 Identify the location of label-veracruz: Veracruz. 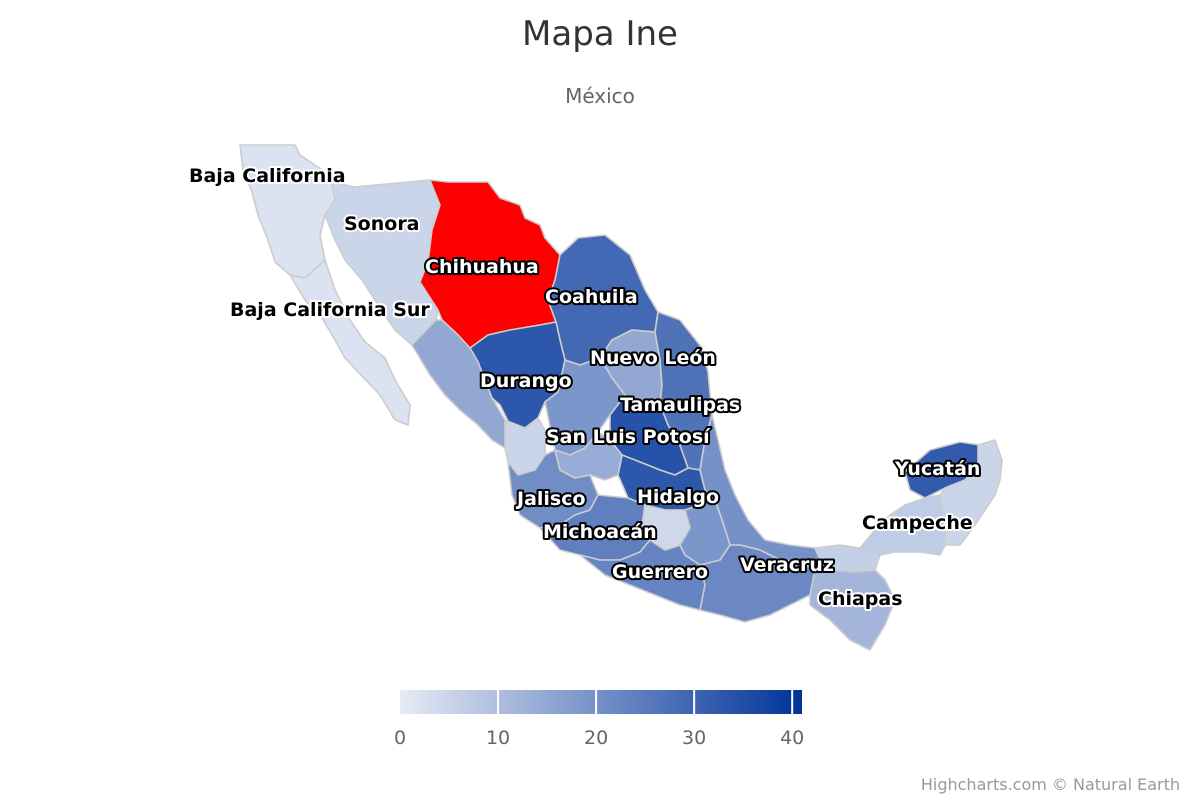
(787, 565).